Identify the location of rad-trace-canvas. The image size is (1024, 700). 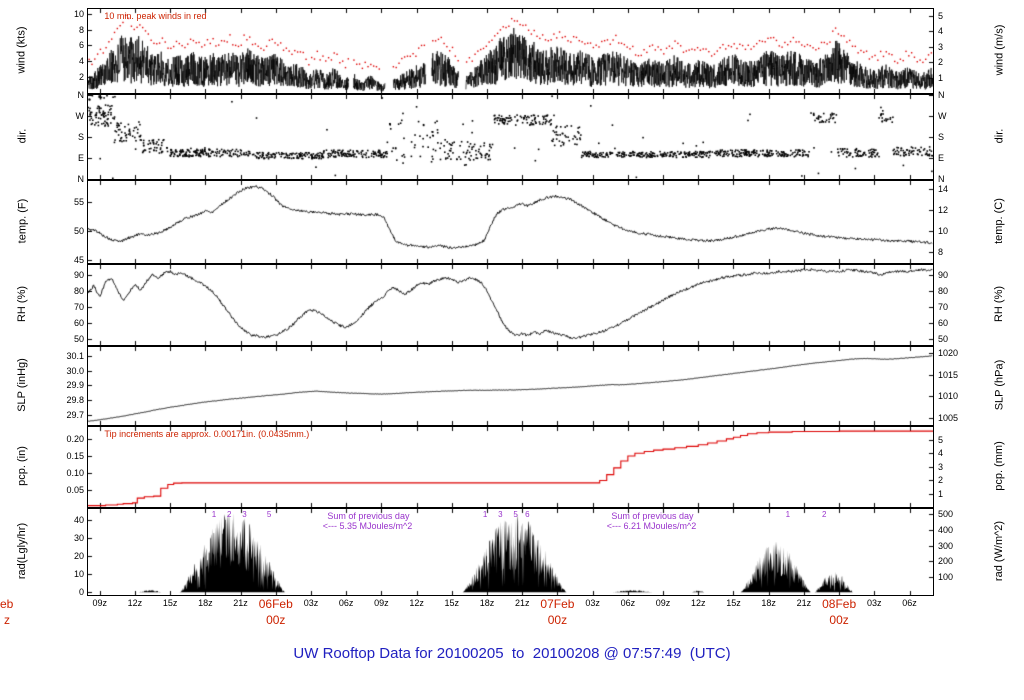
(510, 552).